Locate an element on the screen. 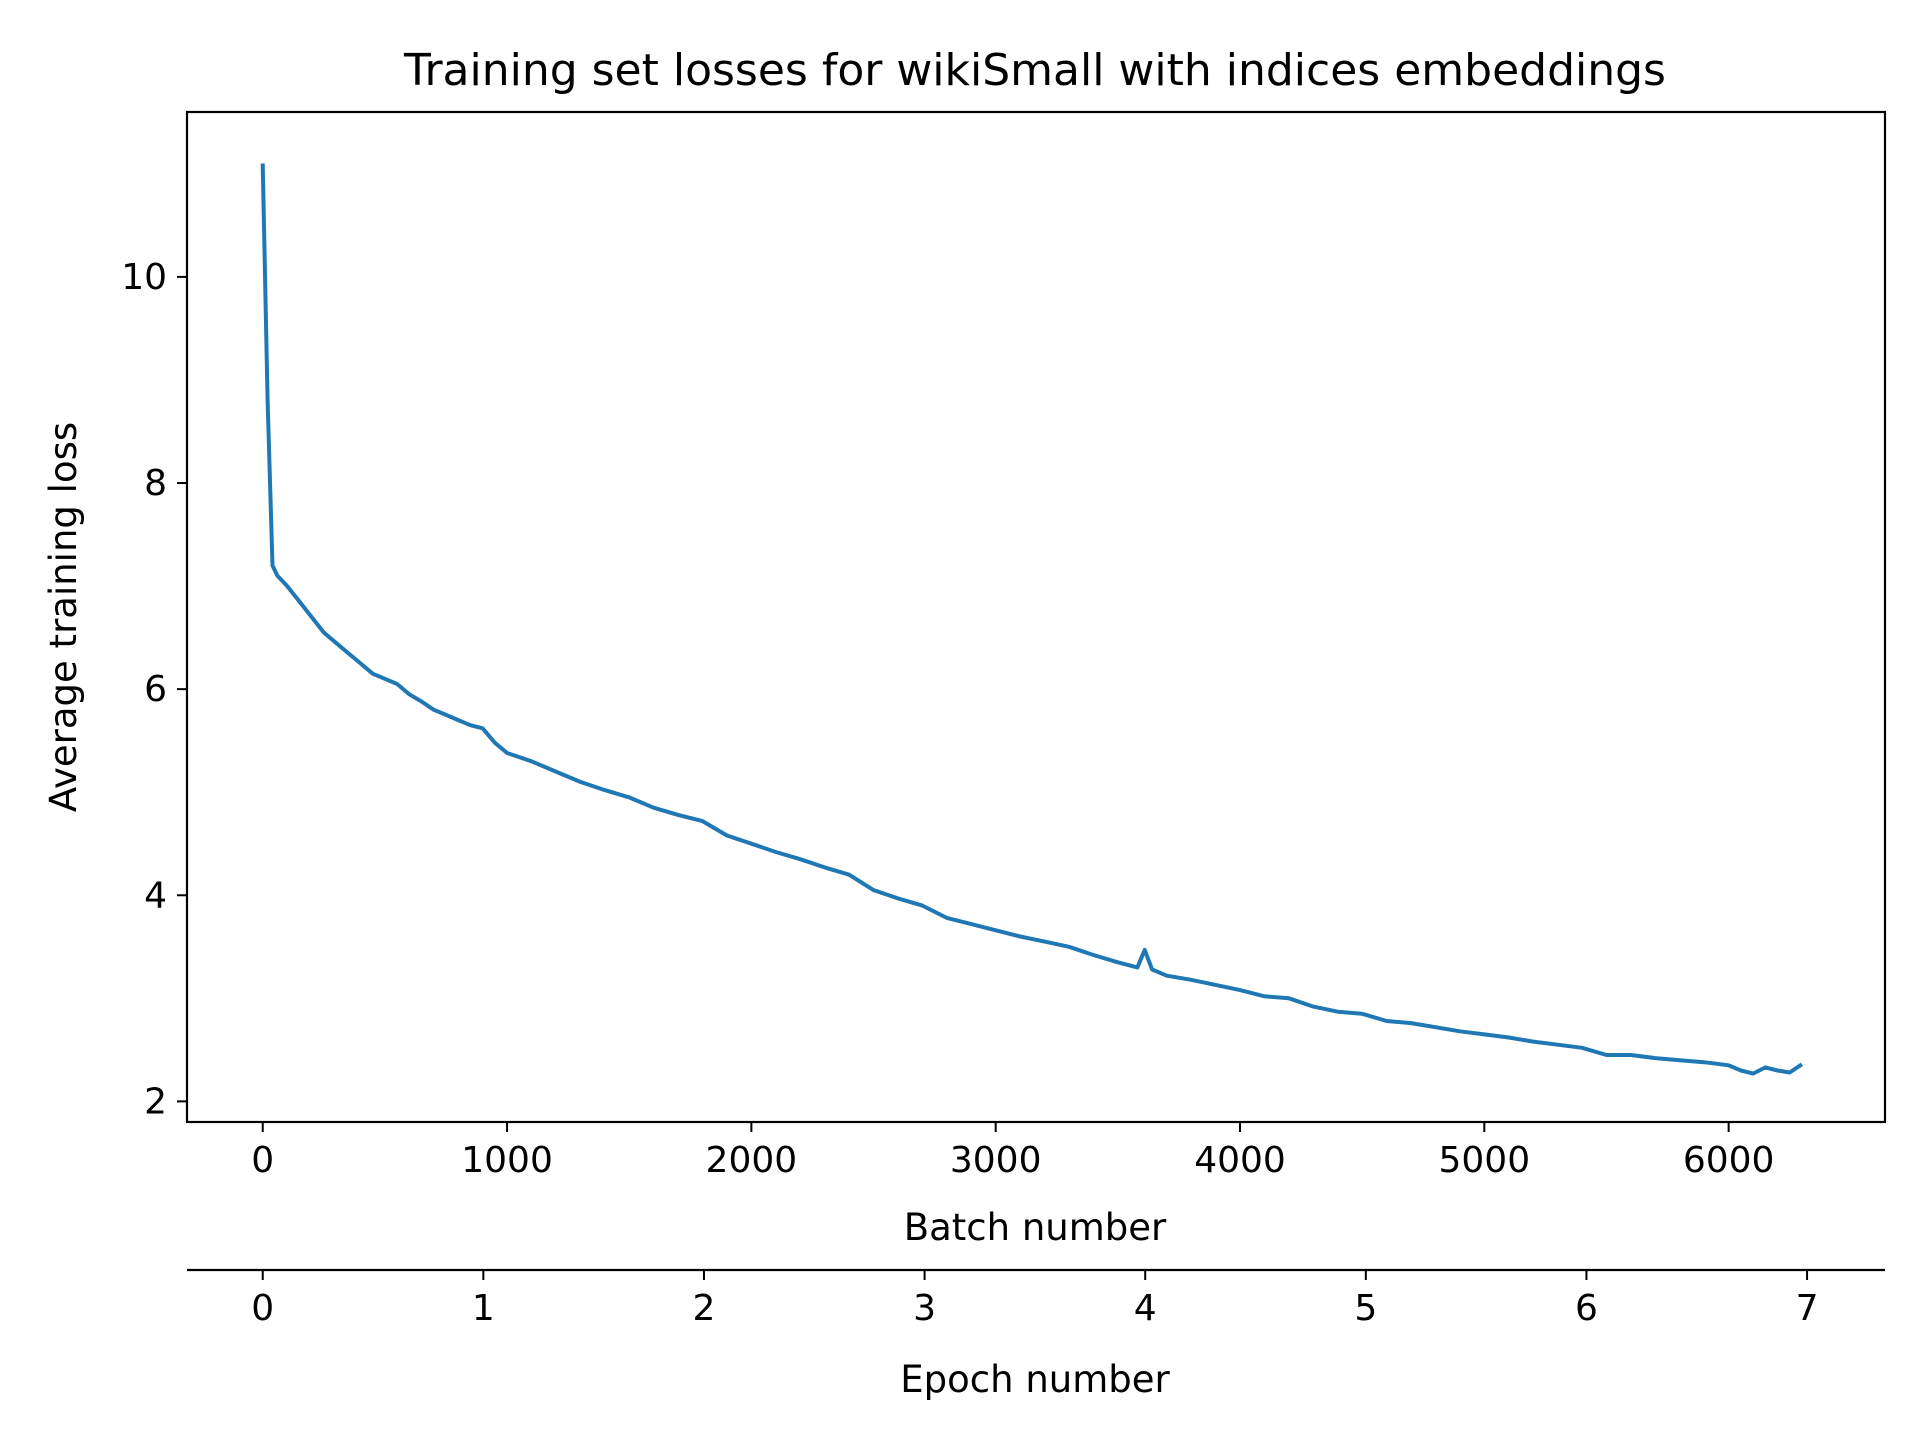 This screenshot has height=1440, width=1920. x-tick-label: 5000 is located at coordinates (1485, 1160).